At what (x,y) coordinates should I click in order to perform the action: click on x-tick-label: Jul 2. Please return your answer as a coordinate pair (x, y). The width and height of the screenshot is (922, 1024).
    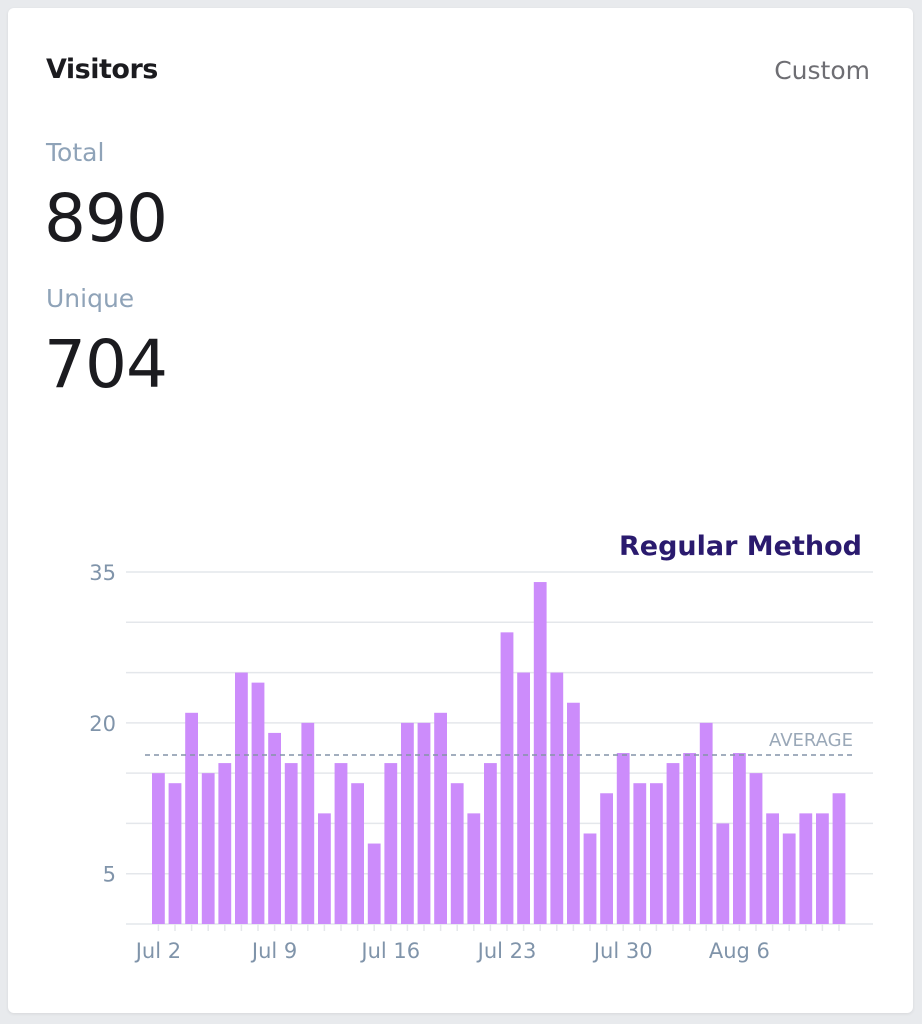
    Looking at the image, I should click on (157, 951).